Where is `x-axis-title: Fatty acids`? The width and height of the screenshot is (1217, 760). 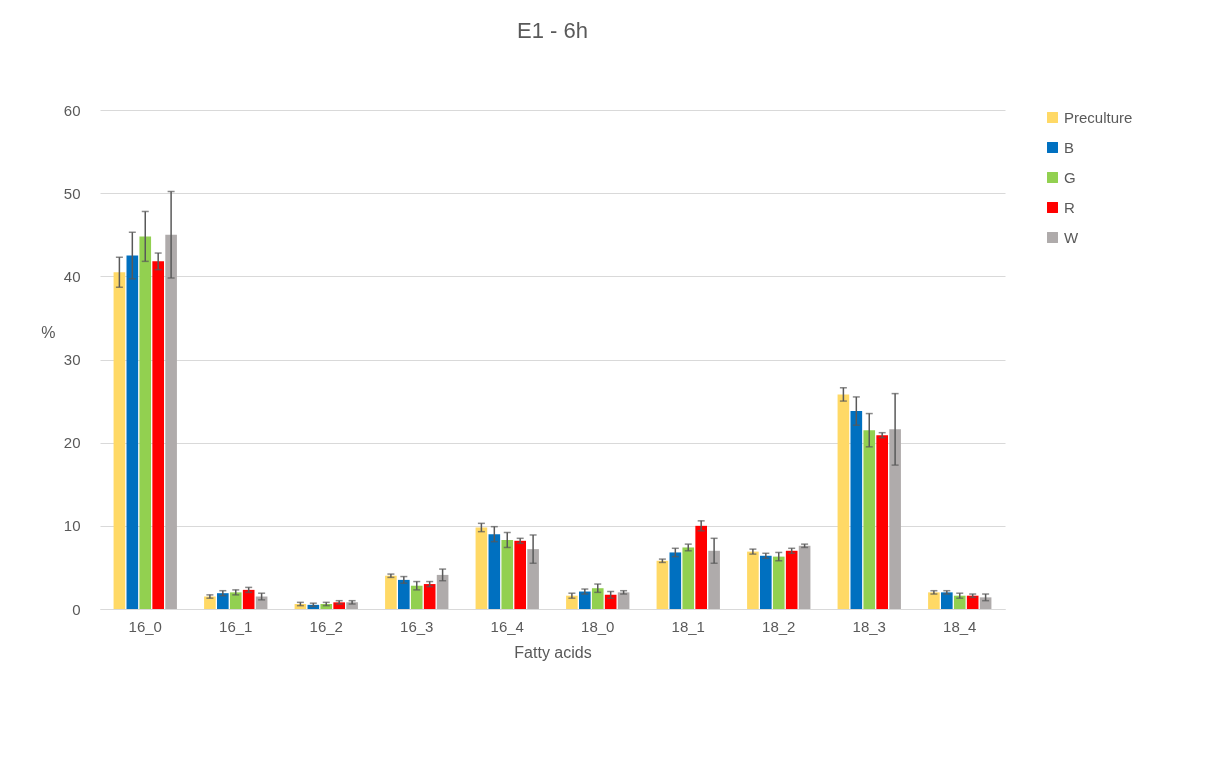
x-axis-title: Fatty acids is located at coordinates (553, 652).